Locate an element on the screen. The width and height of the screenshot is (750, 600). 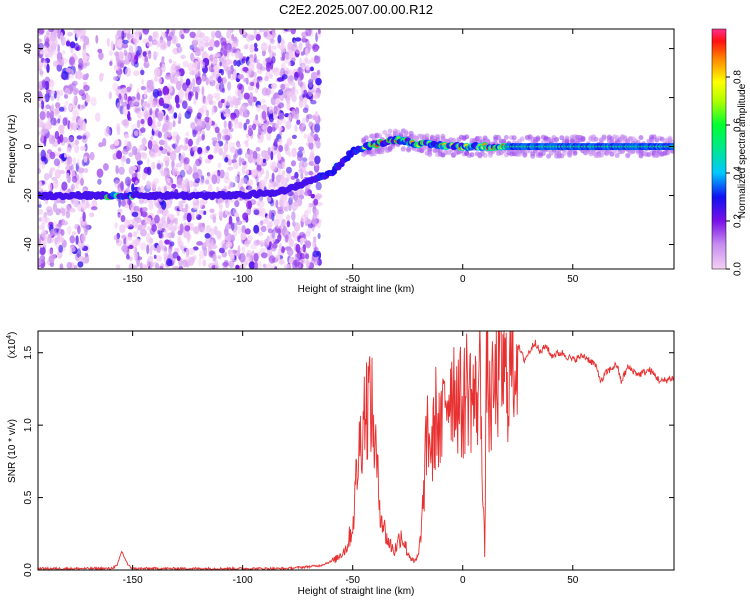
spectrogram-xlabel: Height of straight line (km) is located at coordinates (356, 289).